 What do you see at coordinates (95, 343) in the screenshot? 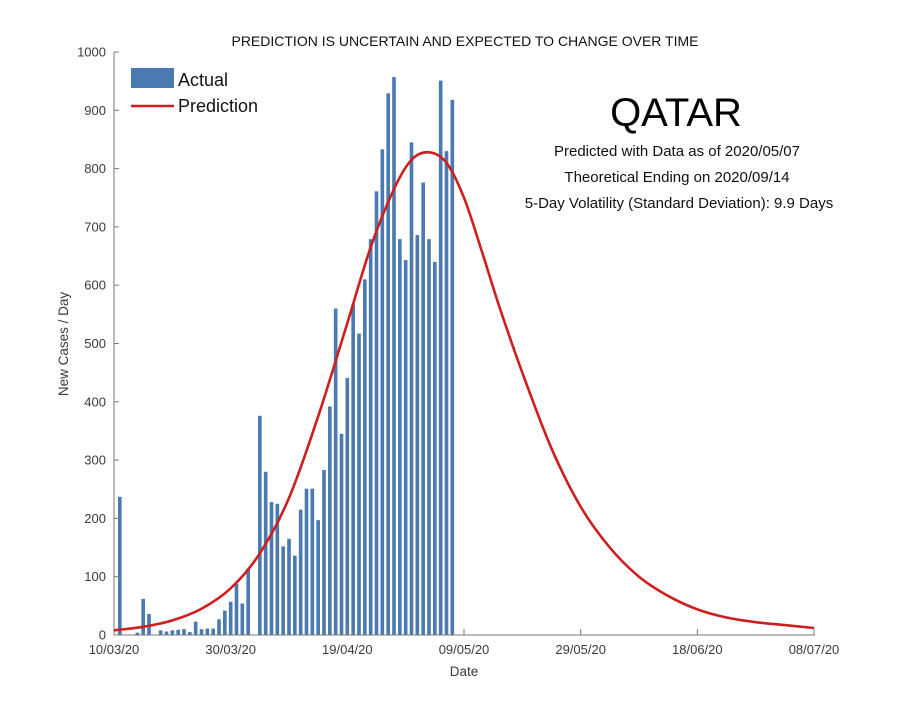
I see `y-tick-label: 500` at bounding box center [95, 343].